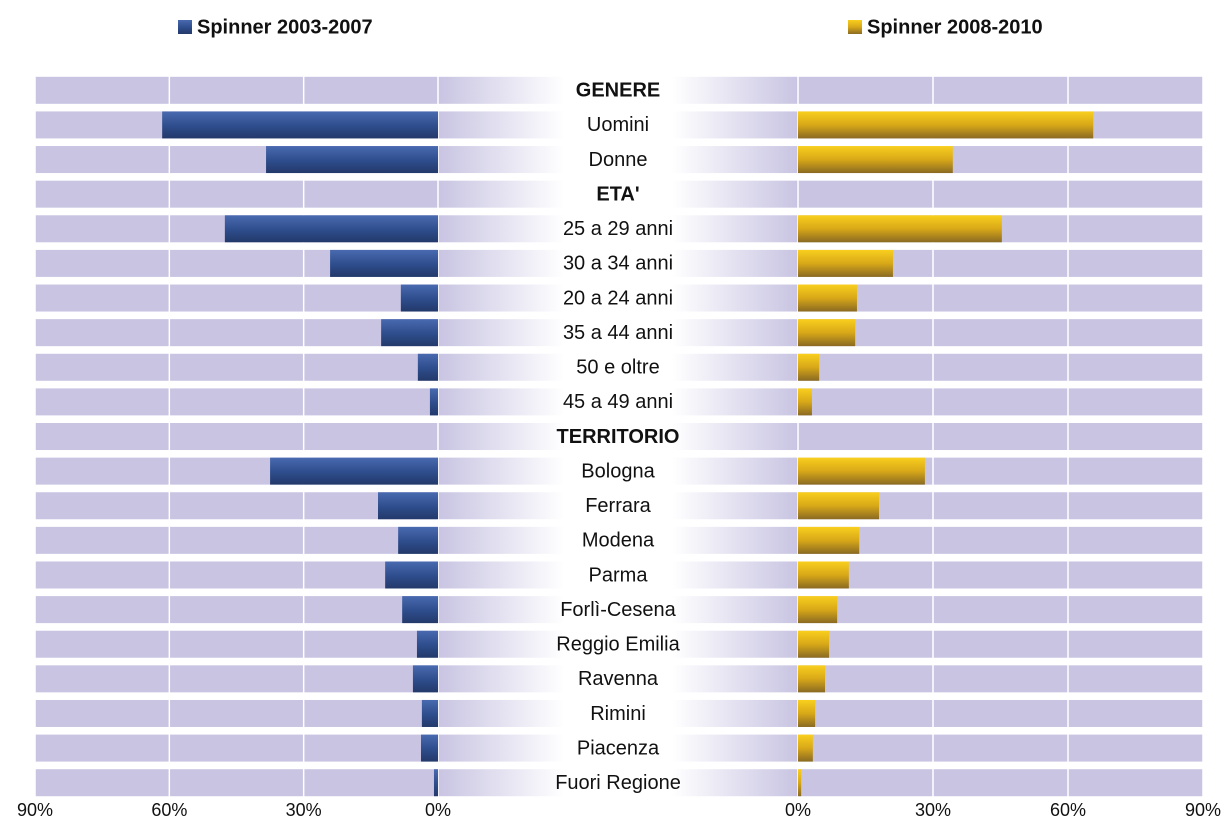 This screenshot has height=823, width=1224. Describe the element at coordinates (955, 27) in the screenshot. I see `legend-label: Spinner 2008-2010` at that location.